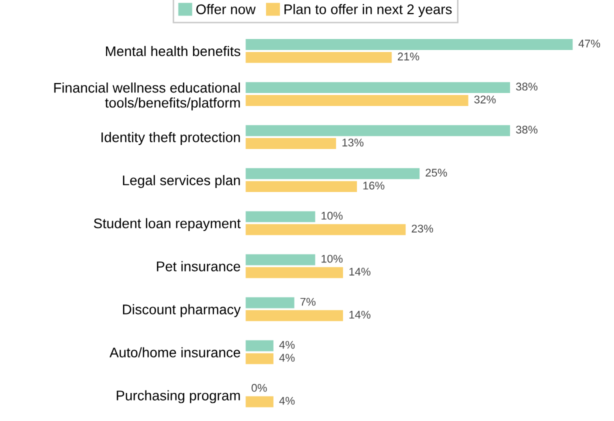 The height and width of the screenshot is (421, 614). Describe the element at coordinates (308, 302) in the screenshot. I see `data-label: 7%` at that location.